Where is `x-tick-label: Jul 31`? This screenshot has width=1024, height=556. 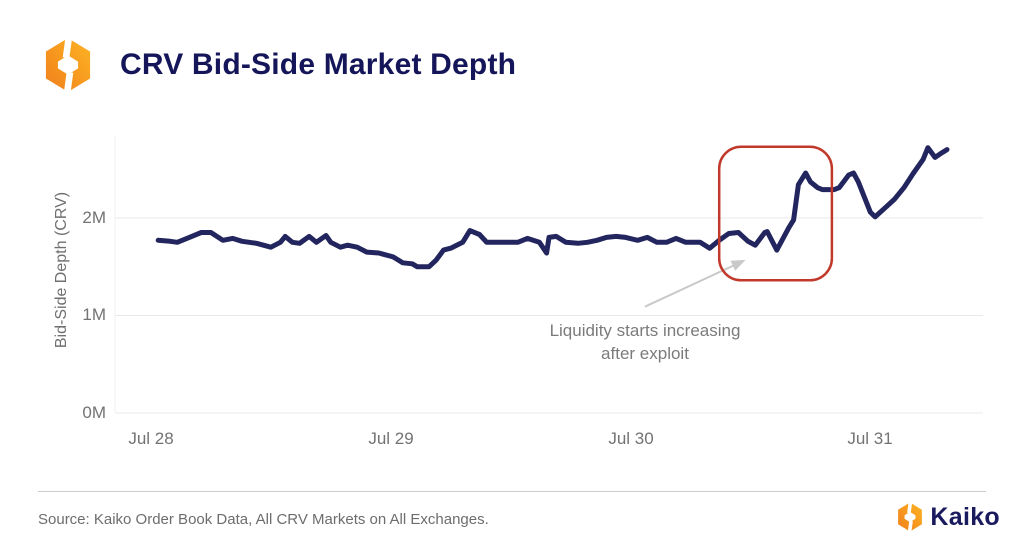
x-tick-label: Jul 31 is located at coordinates (870, 438).